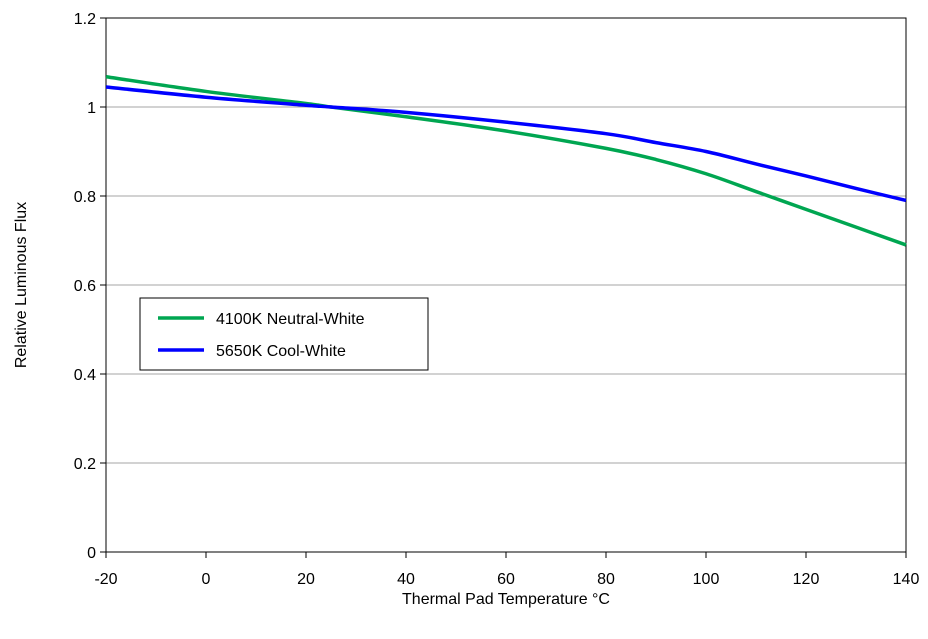  Describe the element at coordinates (85, 197) in the screenshot. I see `y-tick-label: 0.8` at that location.